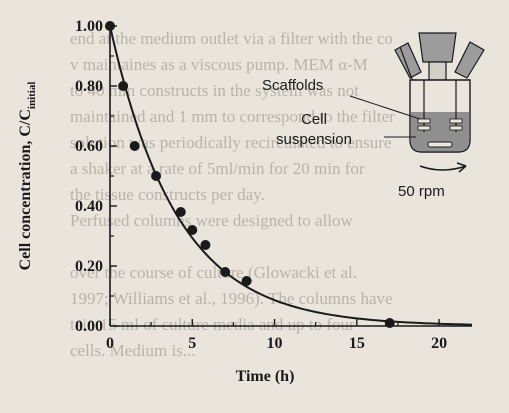 This screenshot has width=509, height=413. I want to click on y-ticks: 0.00 0.20 0.40 0.60 0.80 1.00, so click(96, 176).